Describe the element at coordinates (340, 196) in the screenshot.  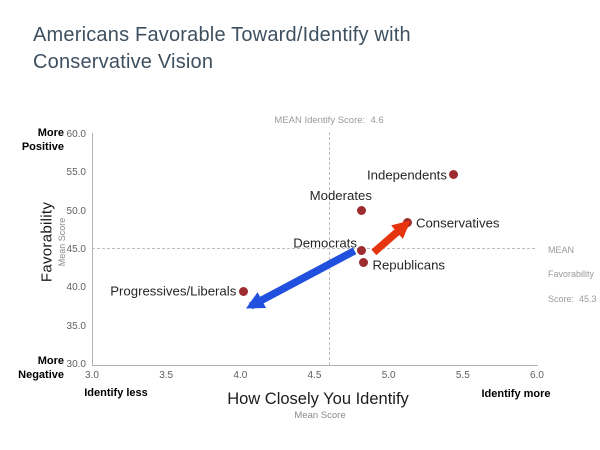
I see `data-point-label: Moderates` at that location.